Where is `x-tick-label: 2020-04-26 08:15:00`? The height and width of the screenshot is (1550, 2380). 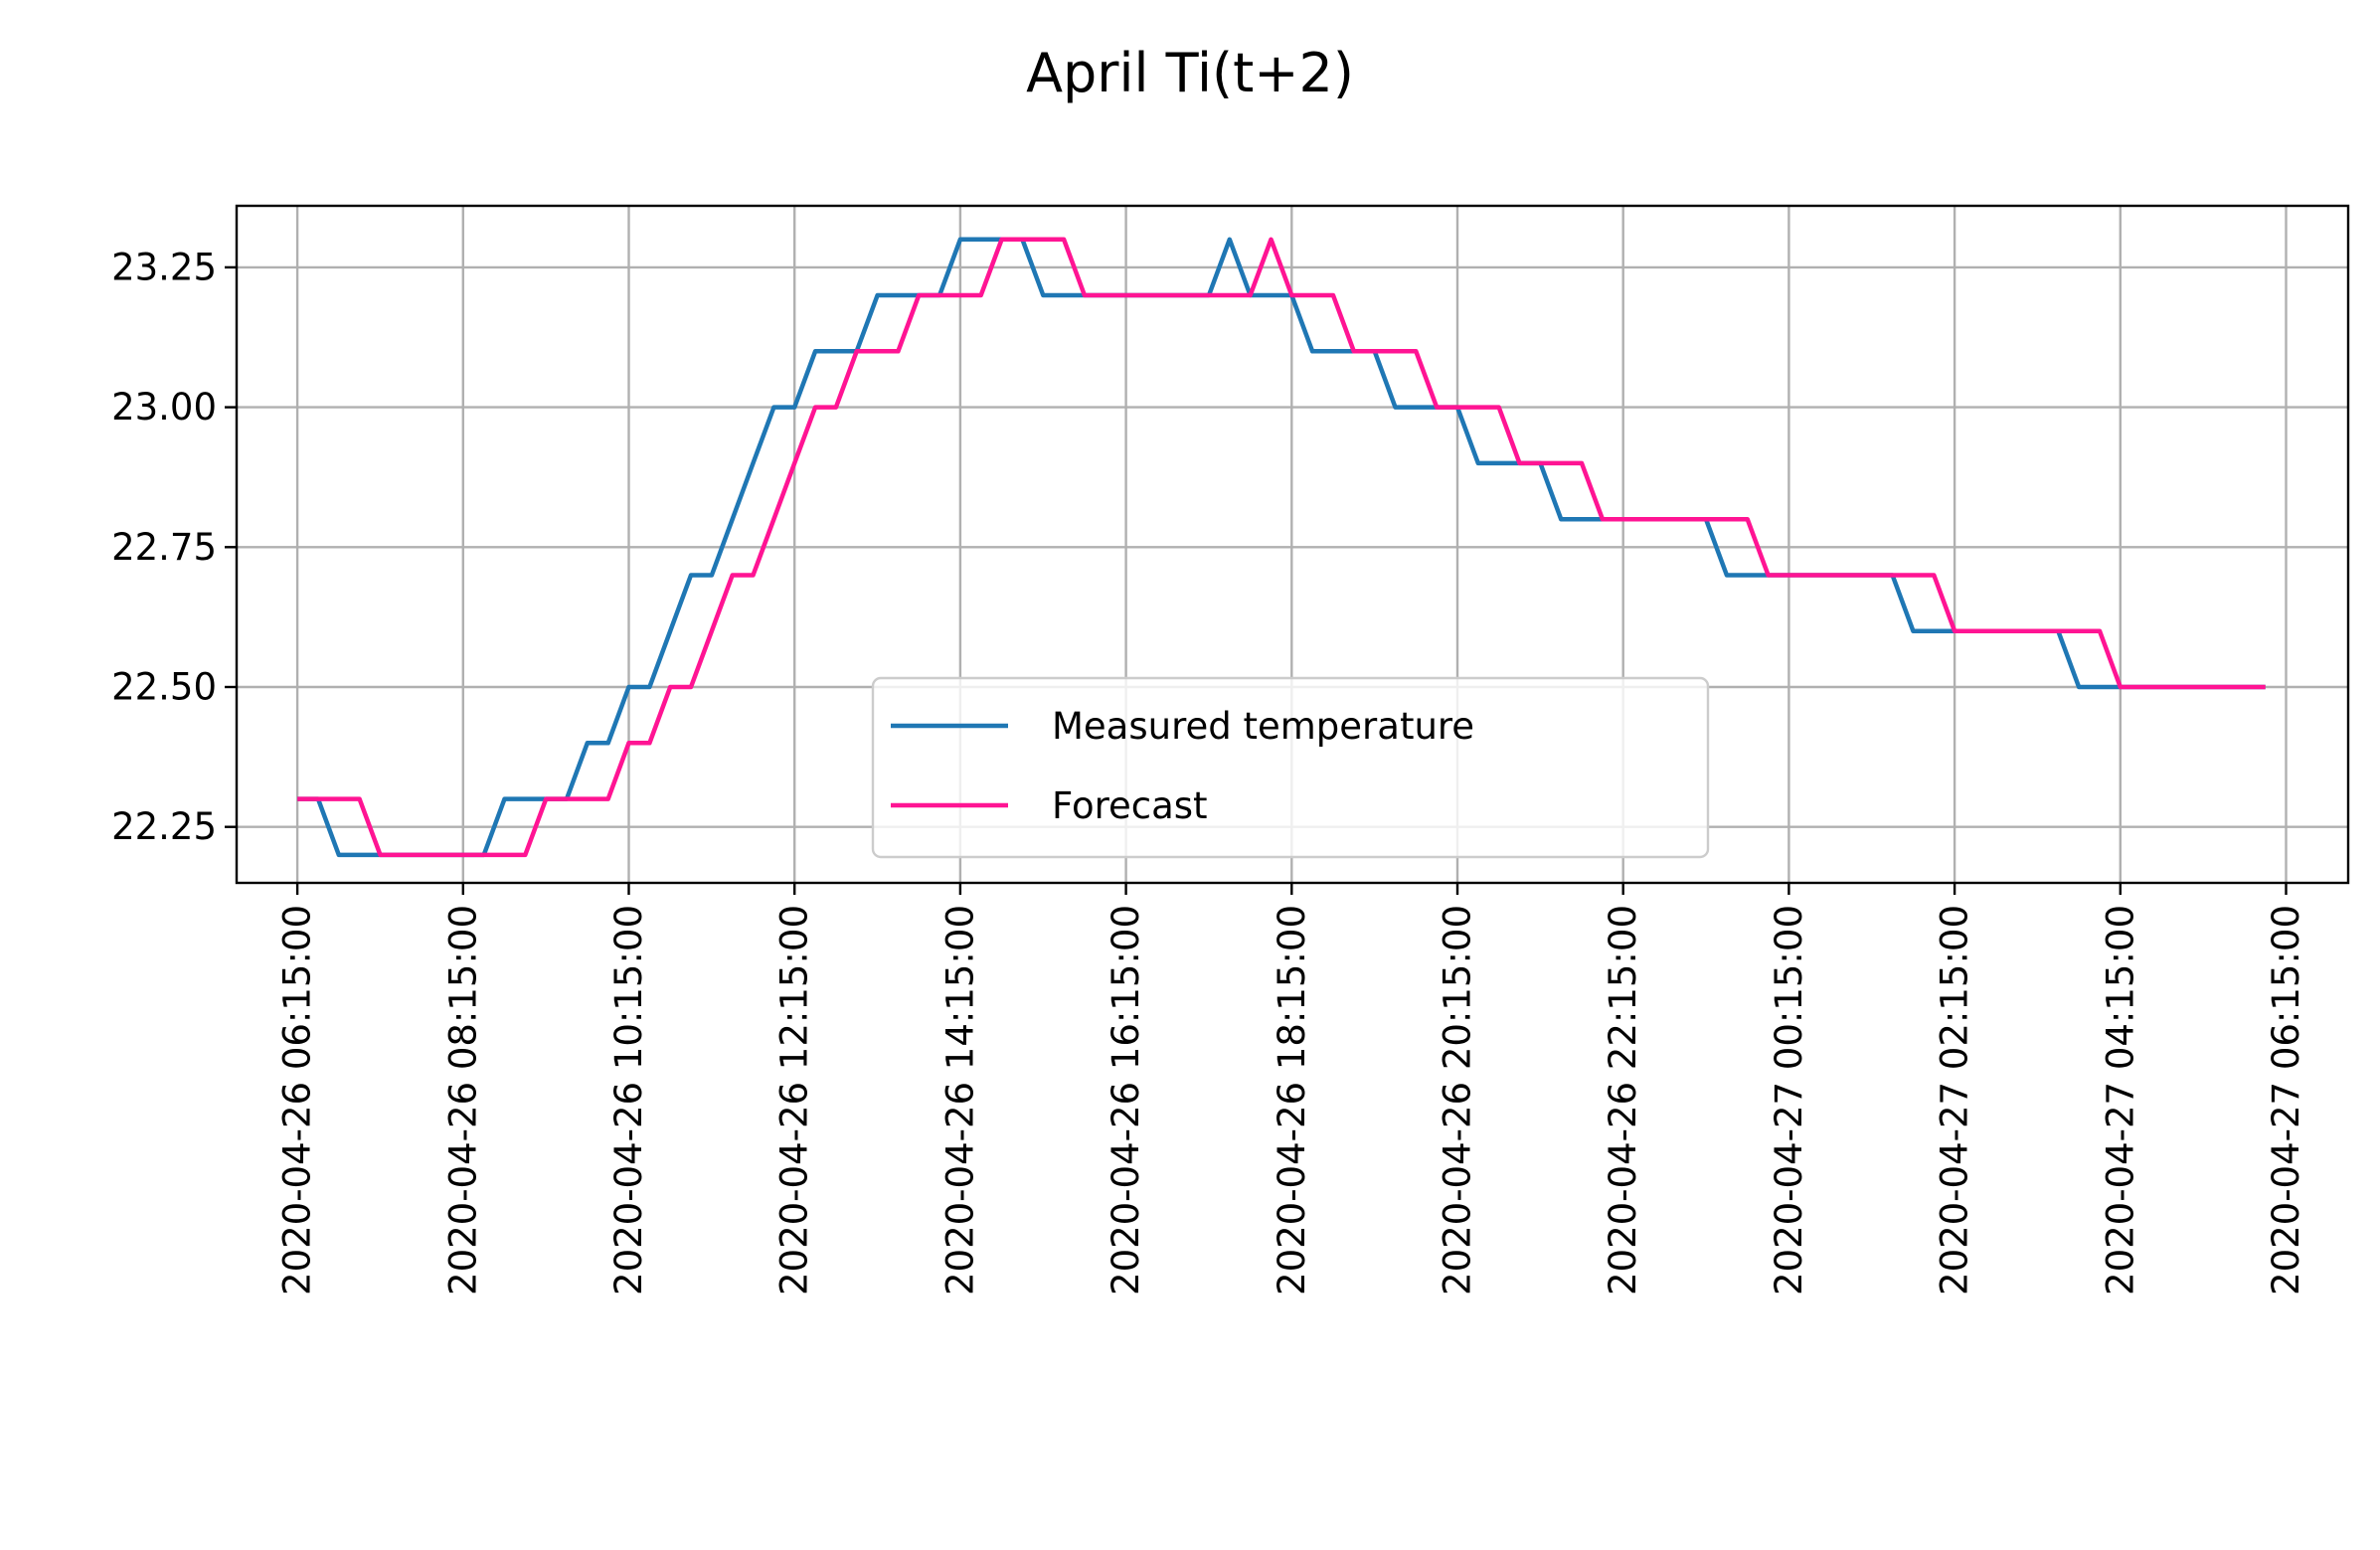
x-tick-label: 2020-04-26 08:15:00 is located at coordinates (462, 1100).